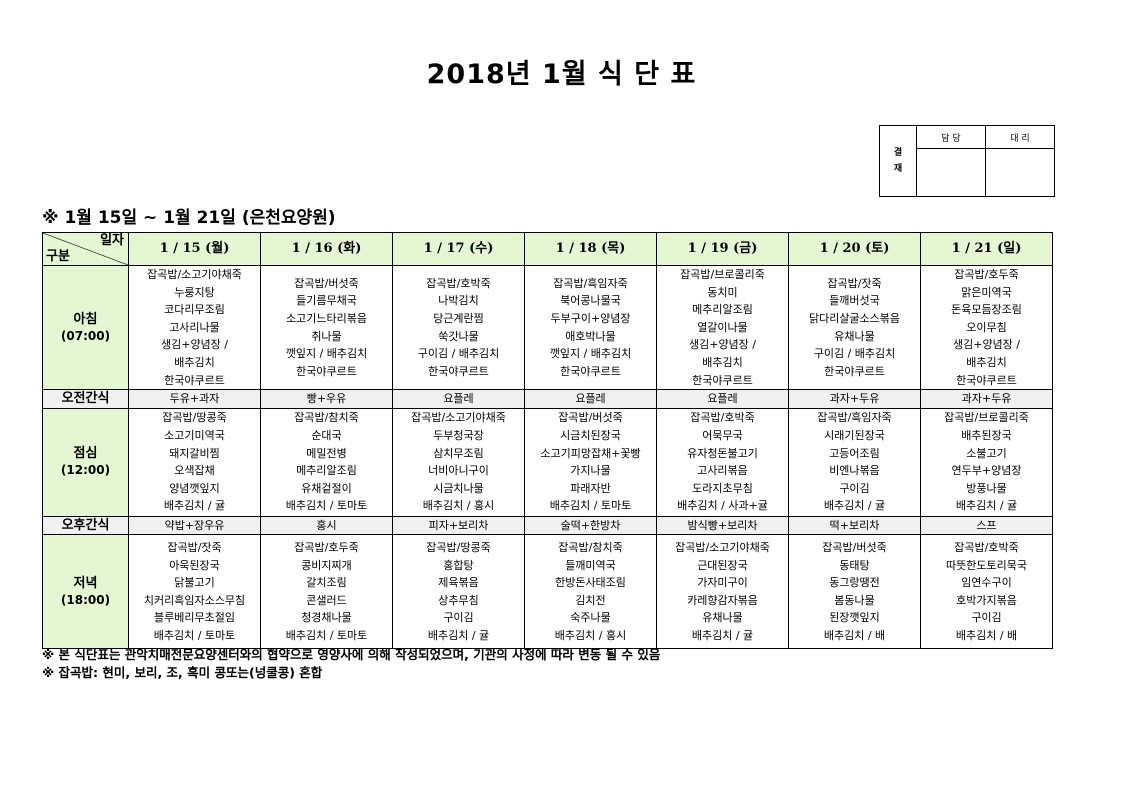  What do you see at coordinates (194, 525) in the screenshot?
I see `snack-cell: 약밥+장우유` at bounding box center [194, 525].